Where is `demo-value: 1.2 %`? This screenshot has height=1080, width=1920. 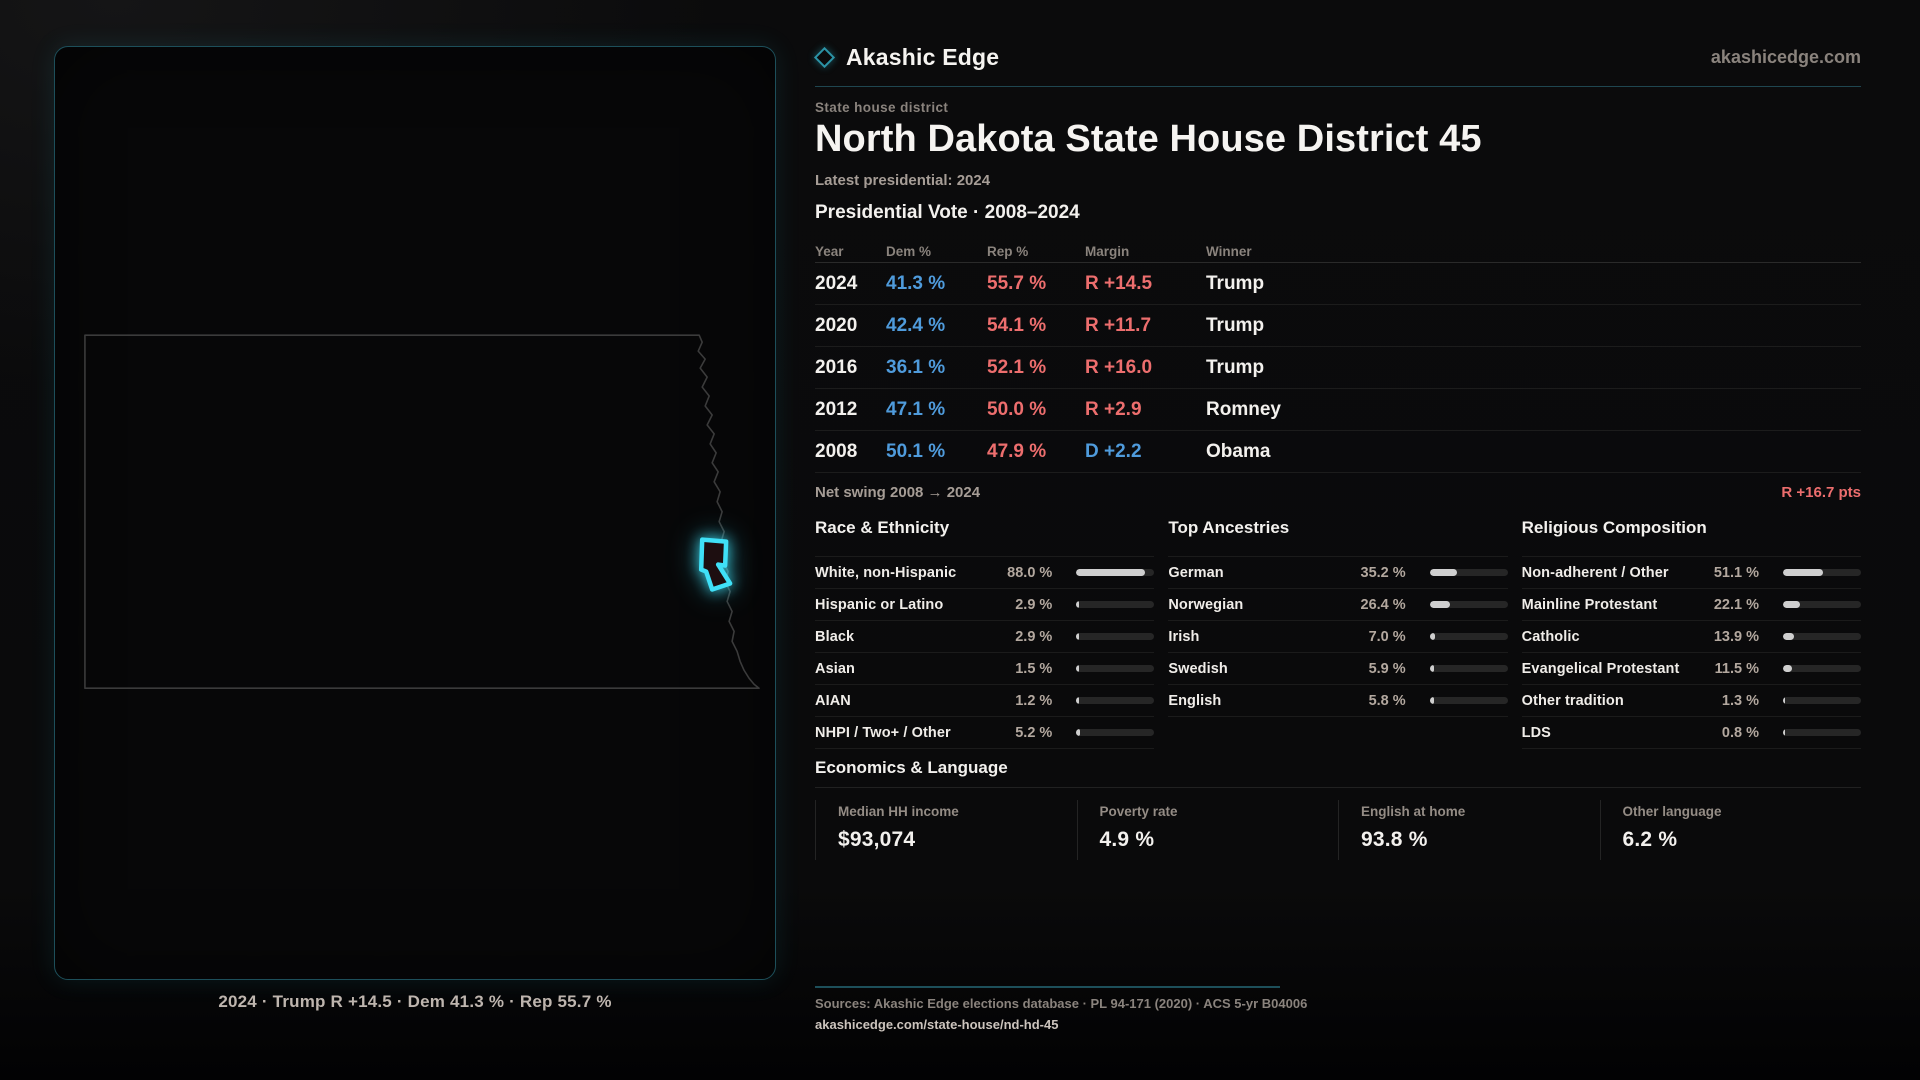 demo-value: 1.2 % is located at coordinates (1034, 700).